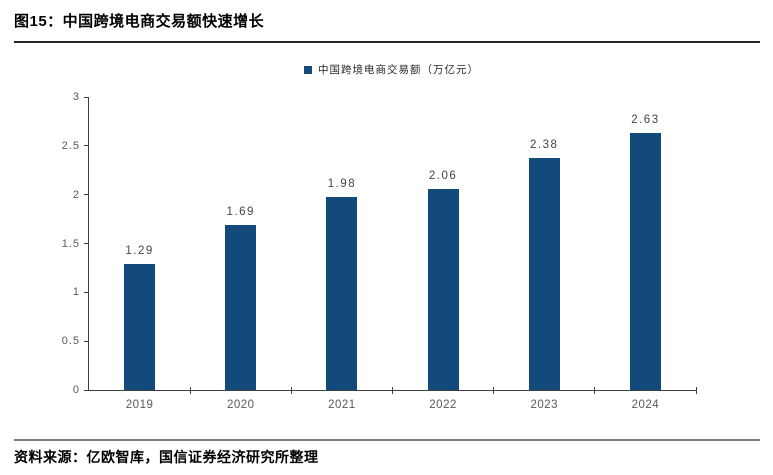 The height and width of the screenshot is (475, 773). Describe the element at coordinates (139, 405) in the screenshot. I see `x-axis-category-label: 2019` at that location.